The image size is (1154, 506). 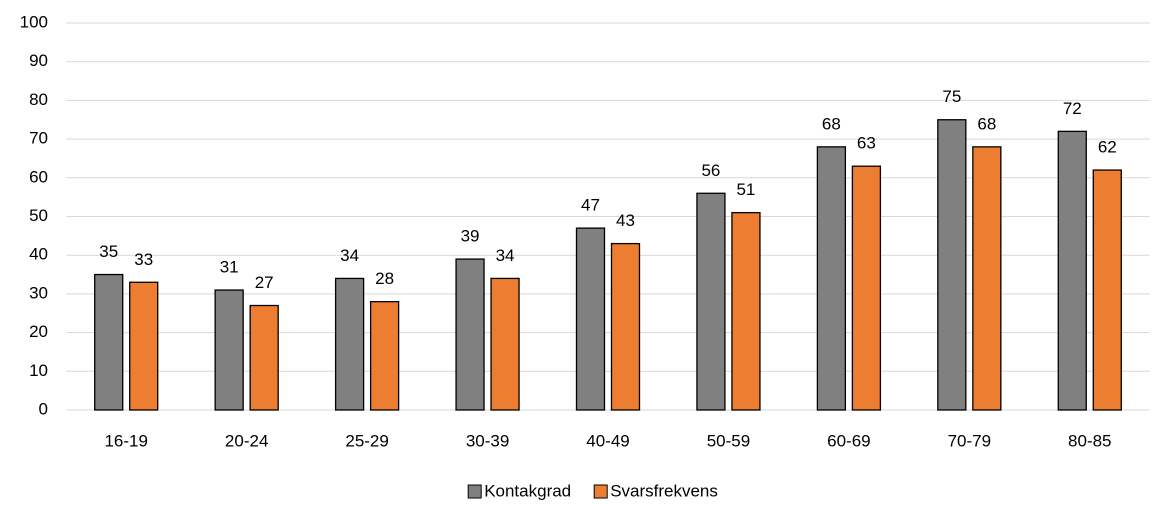 What do you see at coordinates (143, 259) in the screenshot?
I see `data-label: 33` at bounding box center [143, 259].